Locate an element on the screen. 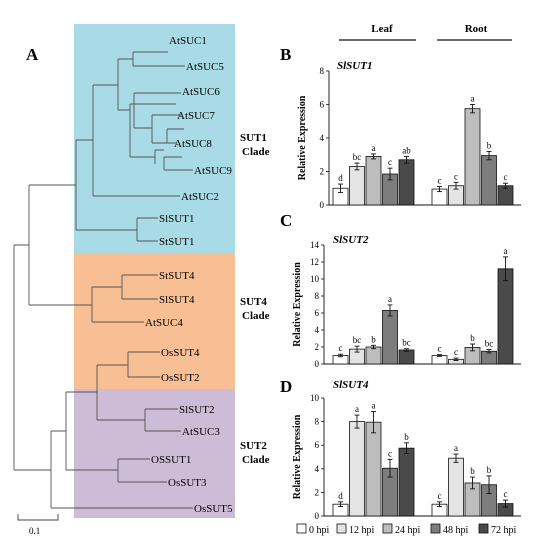 The height and width of the screenshot is (547, 550). legend: 0 hpi 12 hpi 24 hpi 48 hpi 72 hpi is located at coordinates (406, 529).